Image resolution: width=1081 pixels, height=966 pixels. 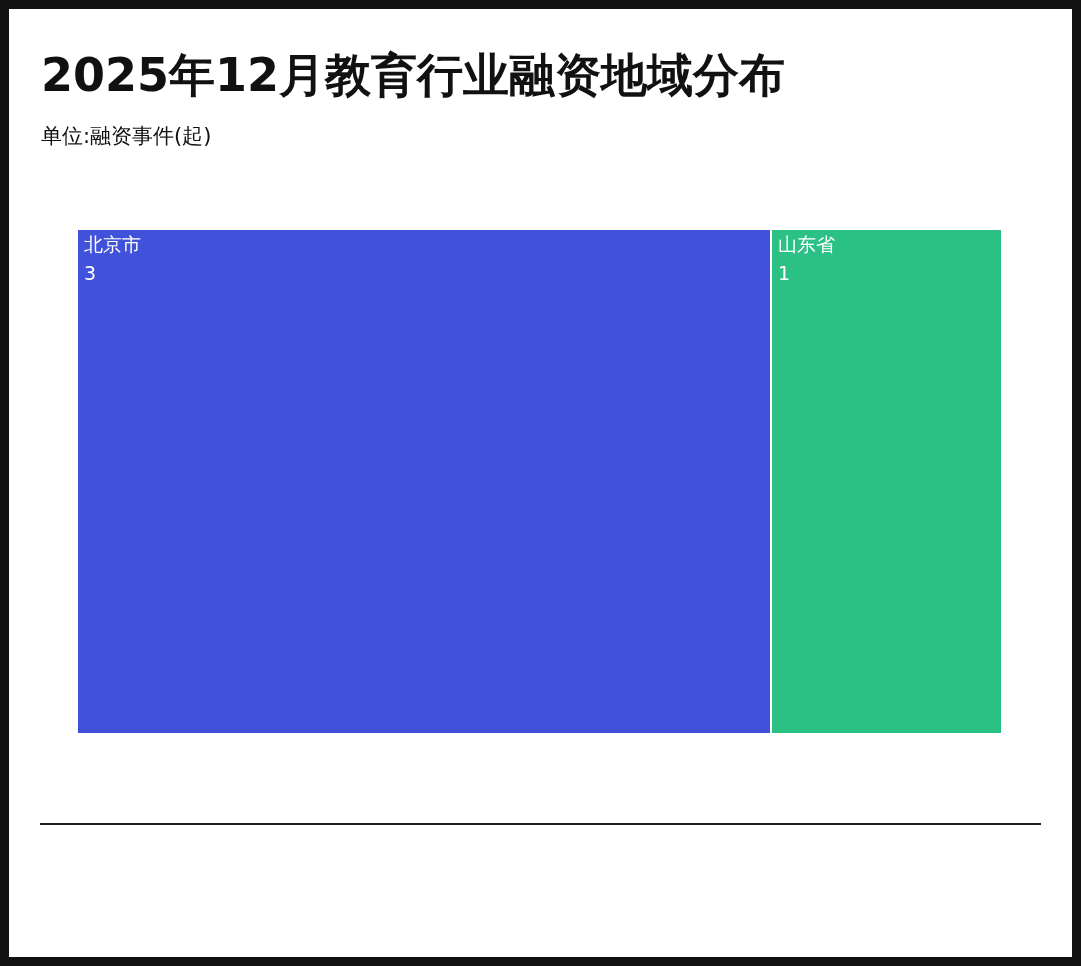 What do you see at coordinates (90, 273) in the screenshot?
I see `data-label: 3` at bounding box center [90, 273].